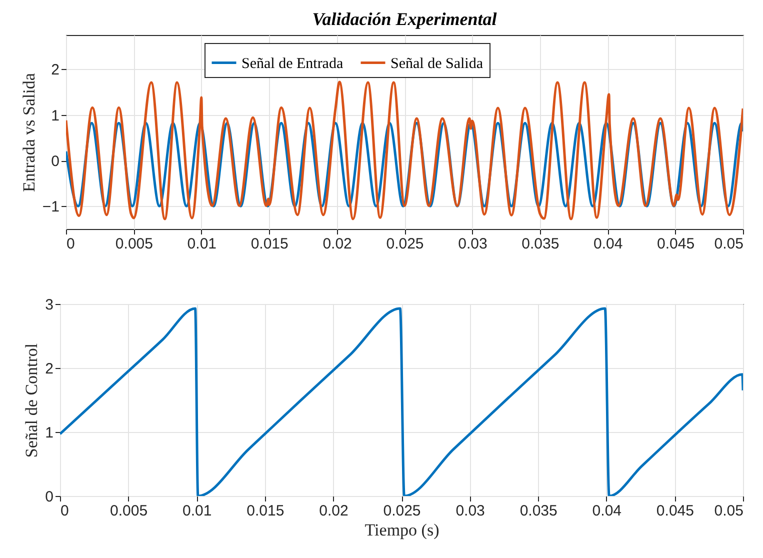 This screenshot has width=763, height=558. What do you see at coordinates (293, 64) in the screenshot?
I see `legend-label: Señal de Entrada` at bounding box center [293, 64].